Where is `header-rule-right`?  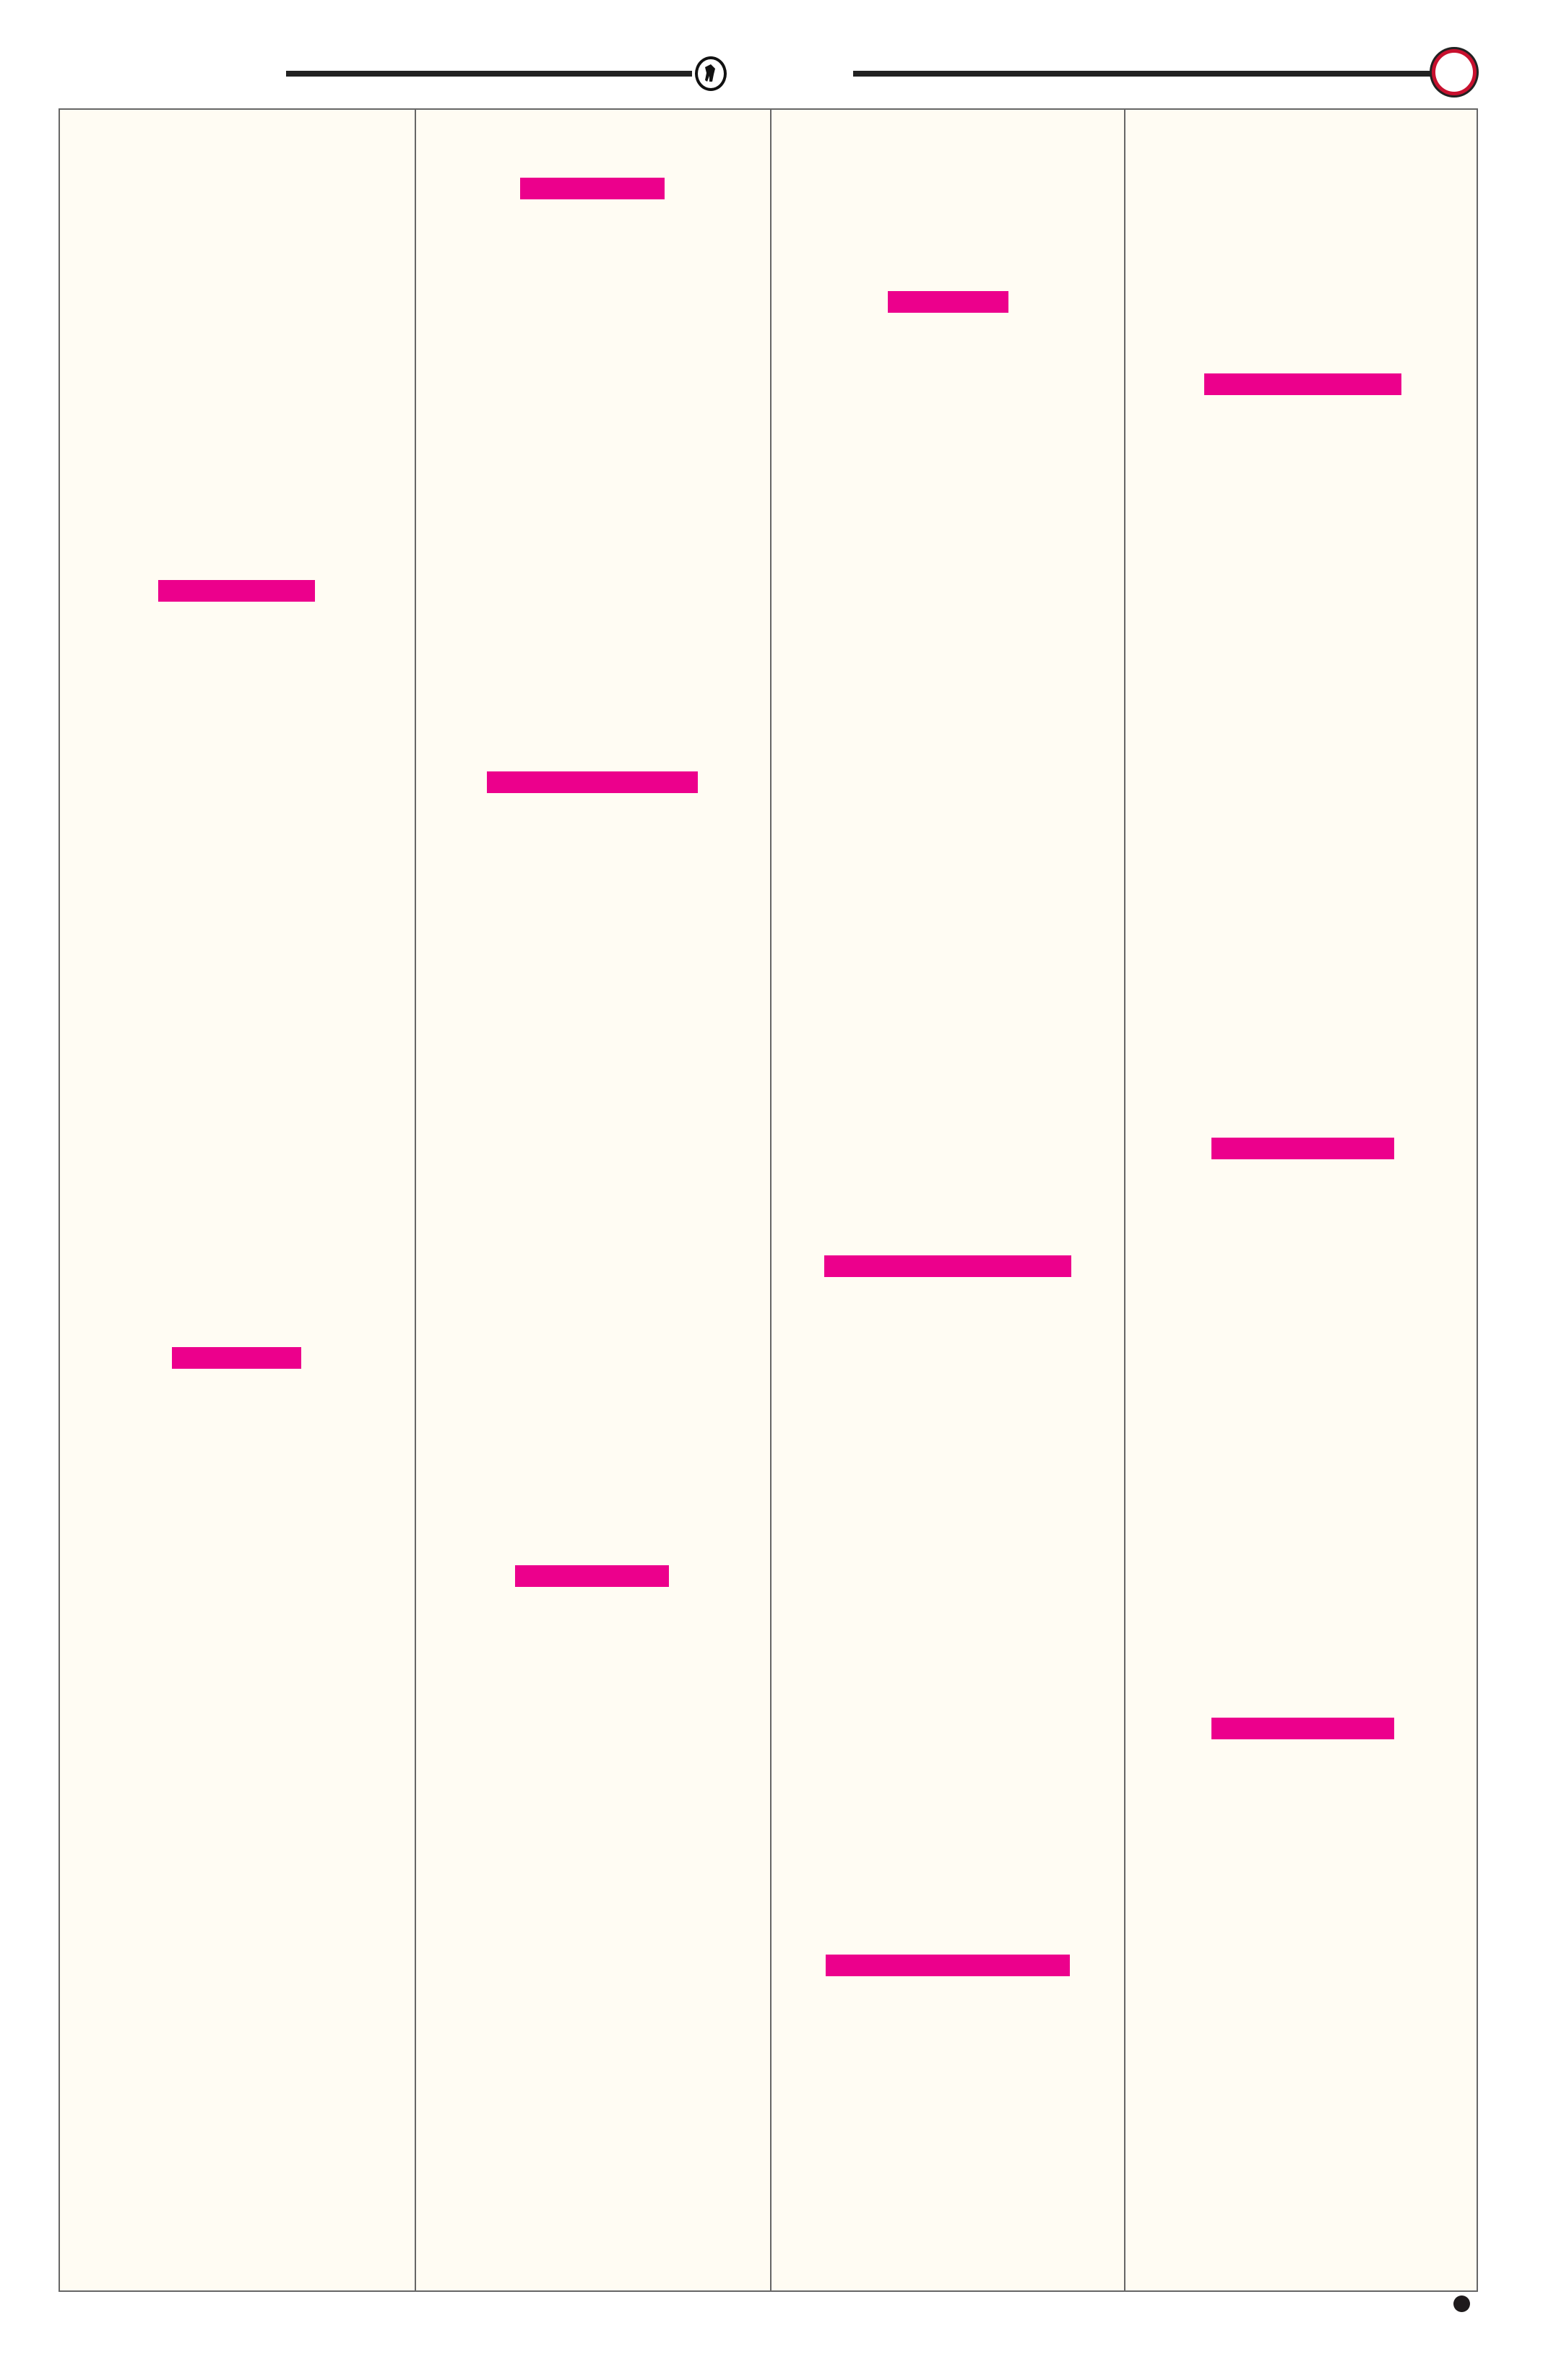 header-rule-right is located at coordinates (1143, 74).